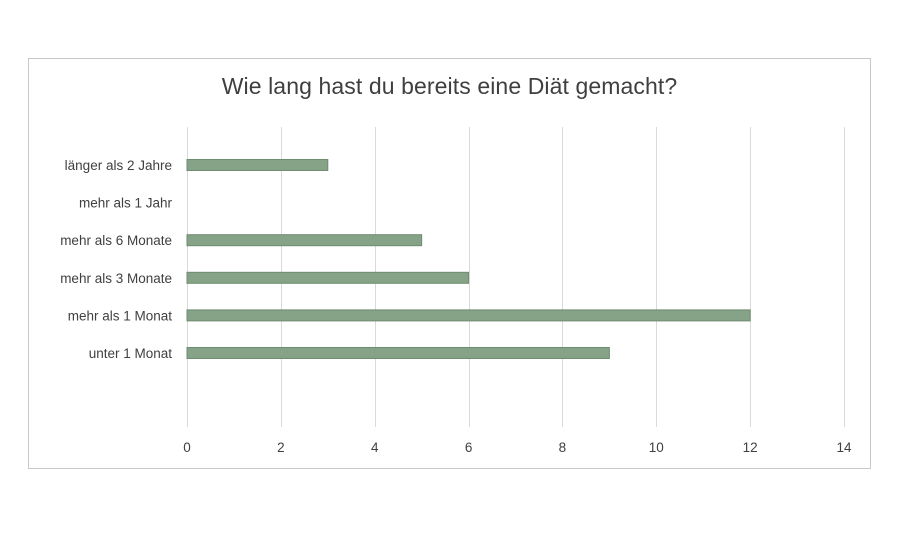 This screenshot has height=550, width=900. I want to click on x-tick-label: 12, so click(750, 447).